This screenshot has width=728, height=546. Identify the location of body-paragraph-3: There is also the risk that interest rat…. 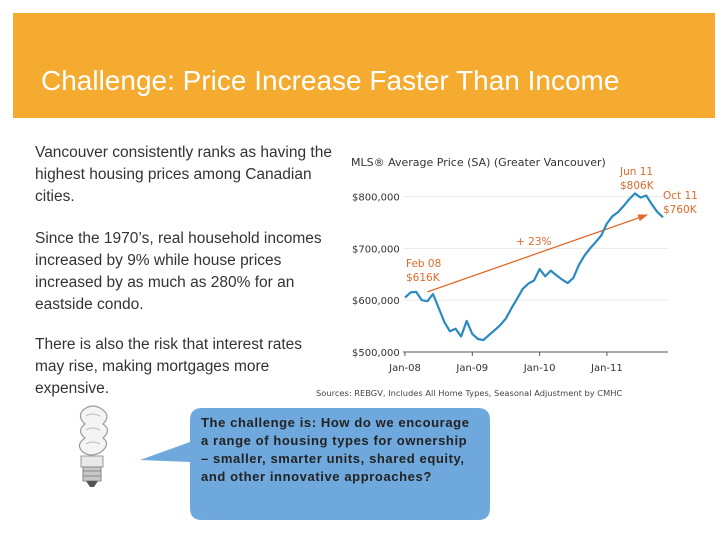
(169, 366).